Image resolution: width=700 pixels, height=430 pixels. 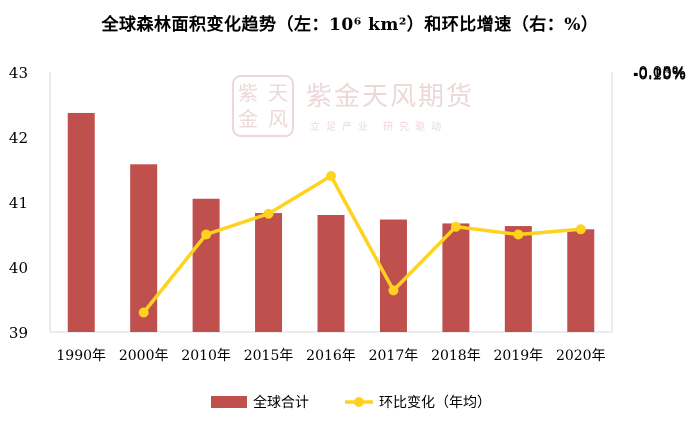 I want to click on right-tick-label: -0.20%, so click(x=659, y=75).